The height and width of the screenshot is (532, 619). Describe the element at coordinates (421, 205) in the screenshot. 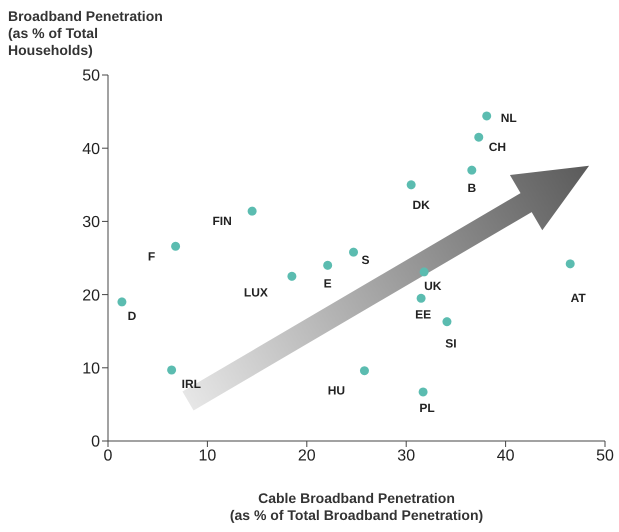

I see `annotation: DK` at that location.